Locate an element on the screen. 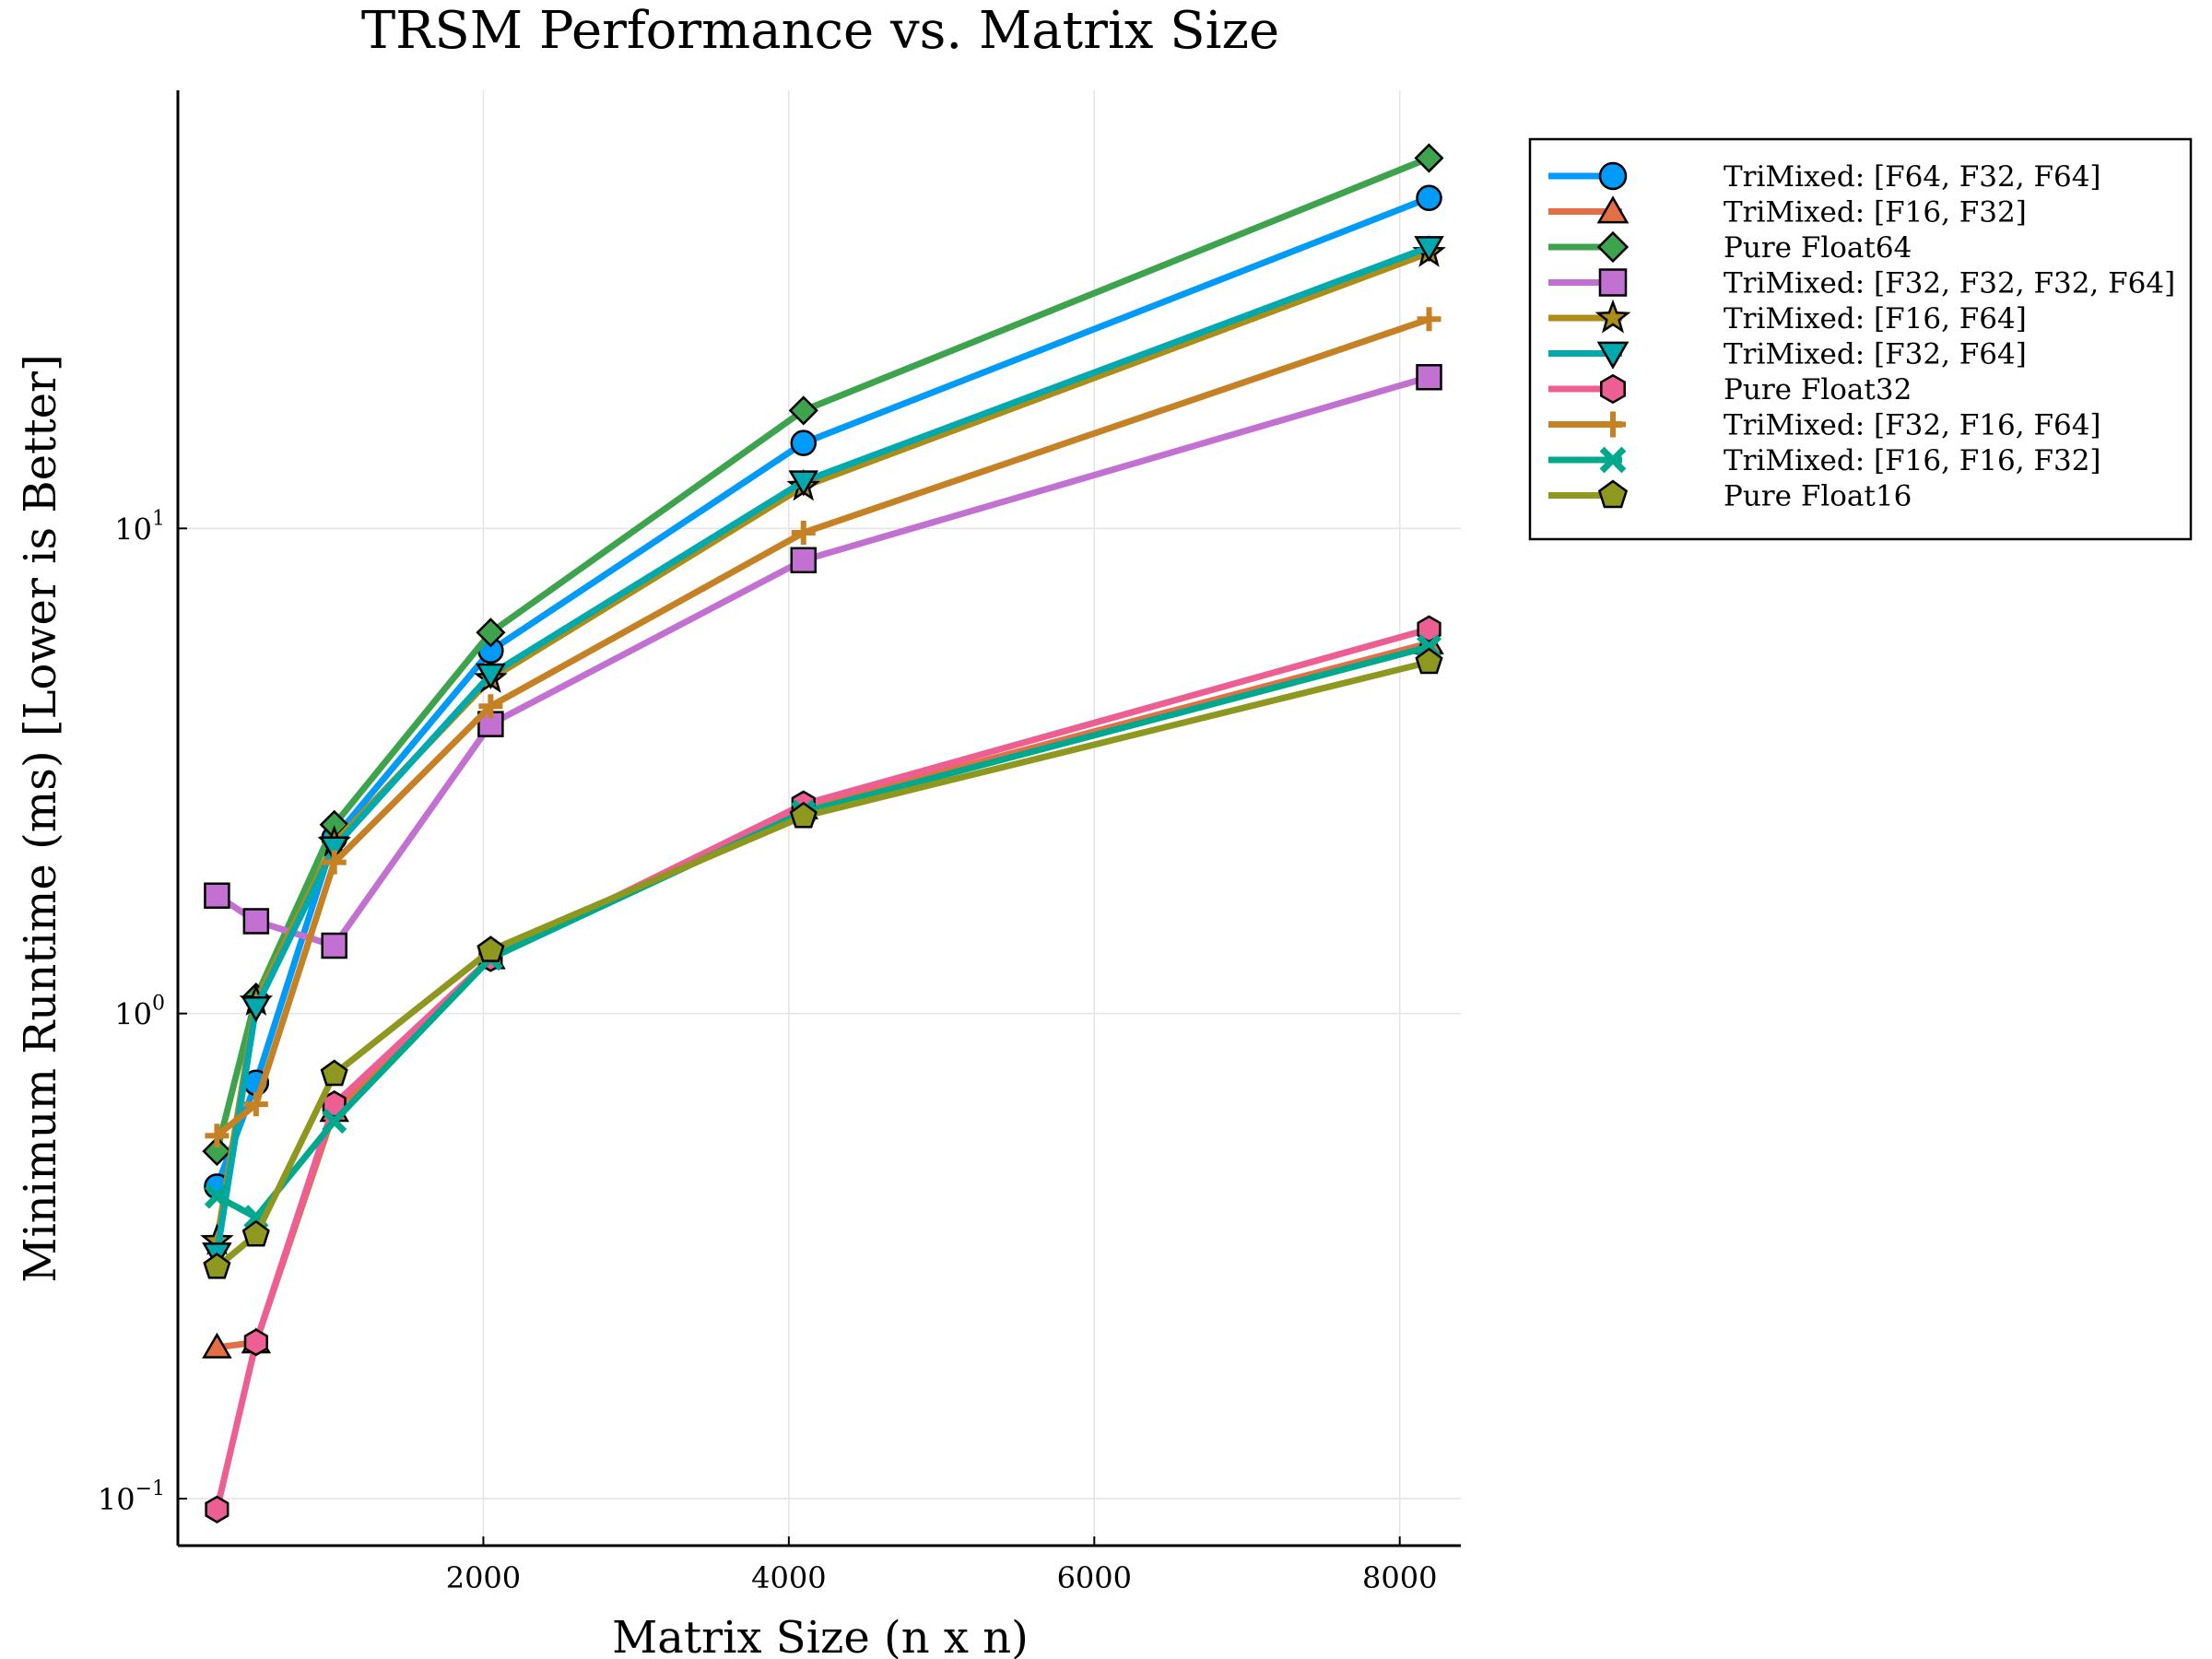 This screenshot has width=2212, height=1659. y-tick-label: 10⁻¹ is located at coordinates (131, 1497).